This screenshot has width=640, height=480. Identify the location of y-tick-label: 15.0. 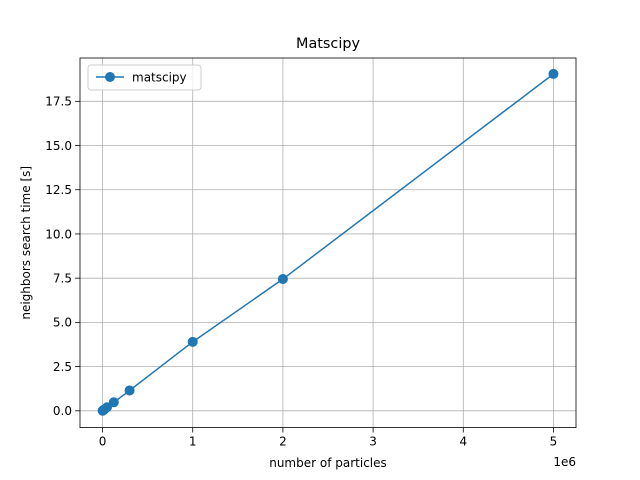
(58, 146).